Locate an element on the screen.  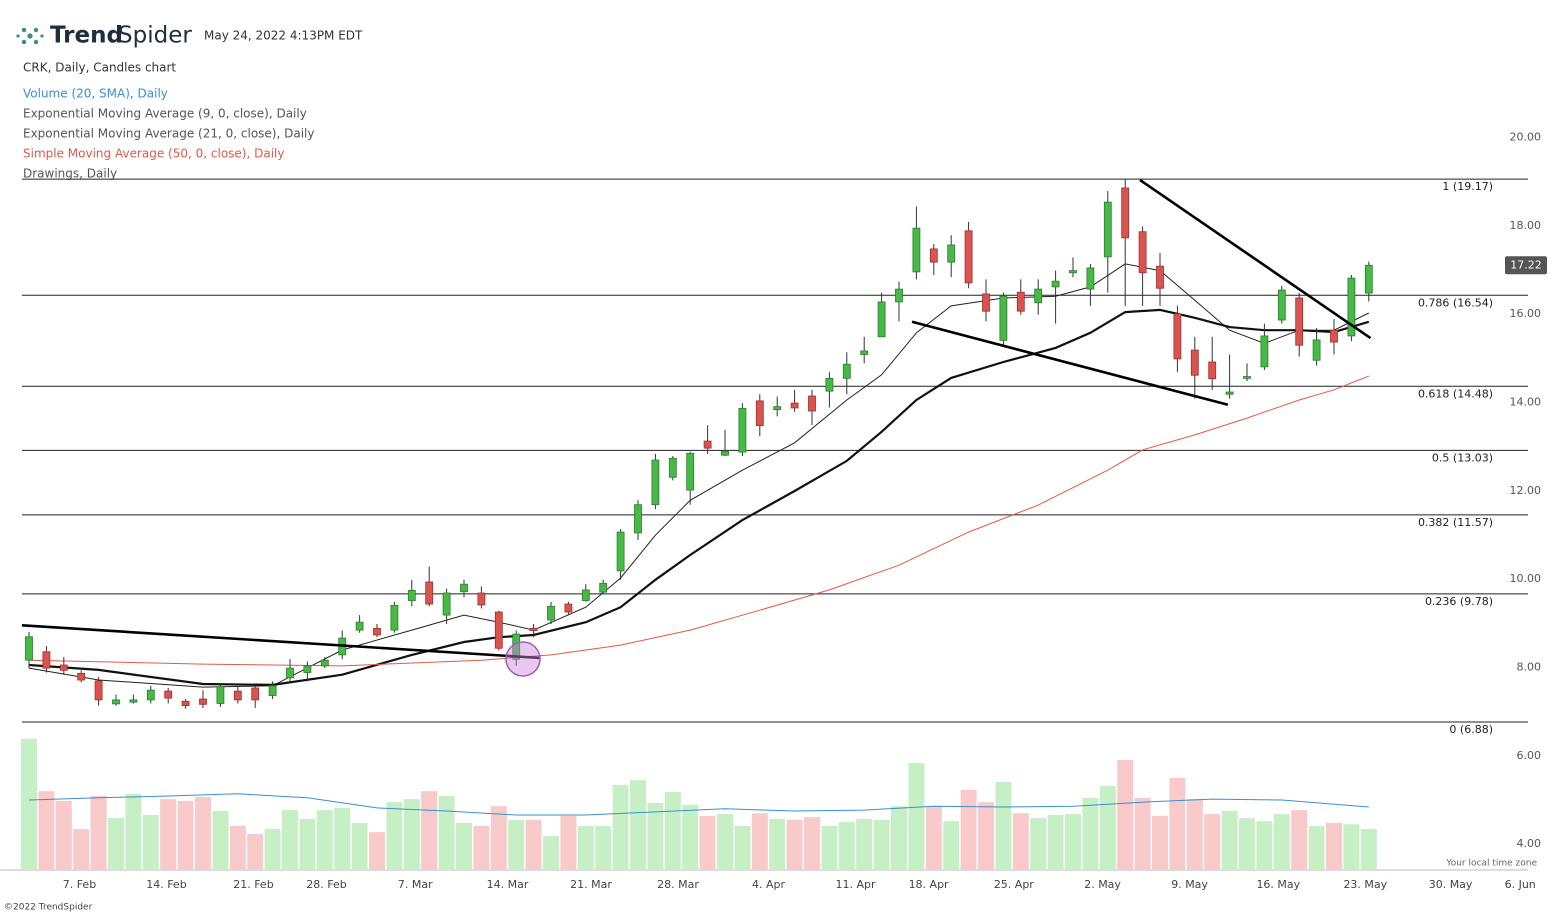
x-tick-label: 6. Jun is located at coordinates (1520, 884).